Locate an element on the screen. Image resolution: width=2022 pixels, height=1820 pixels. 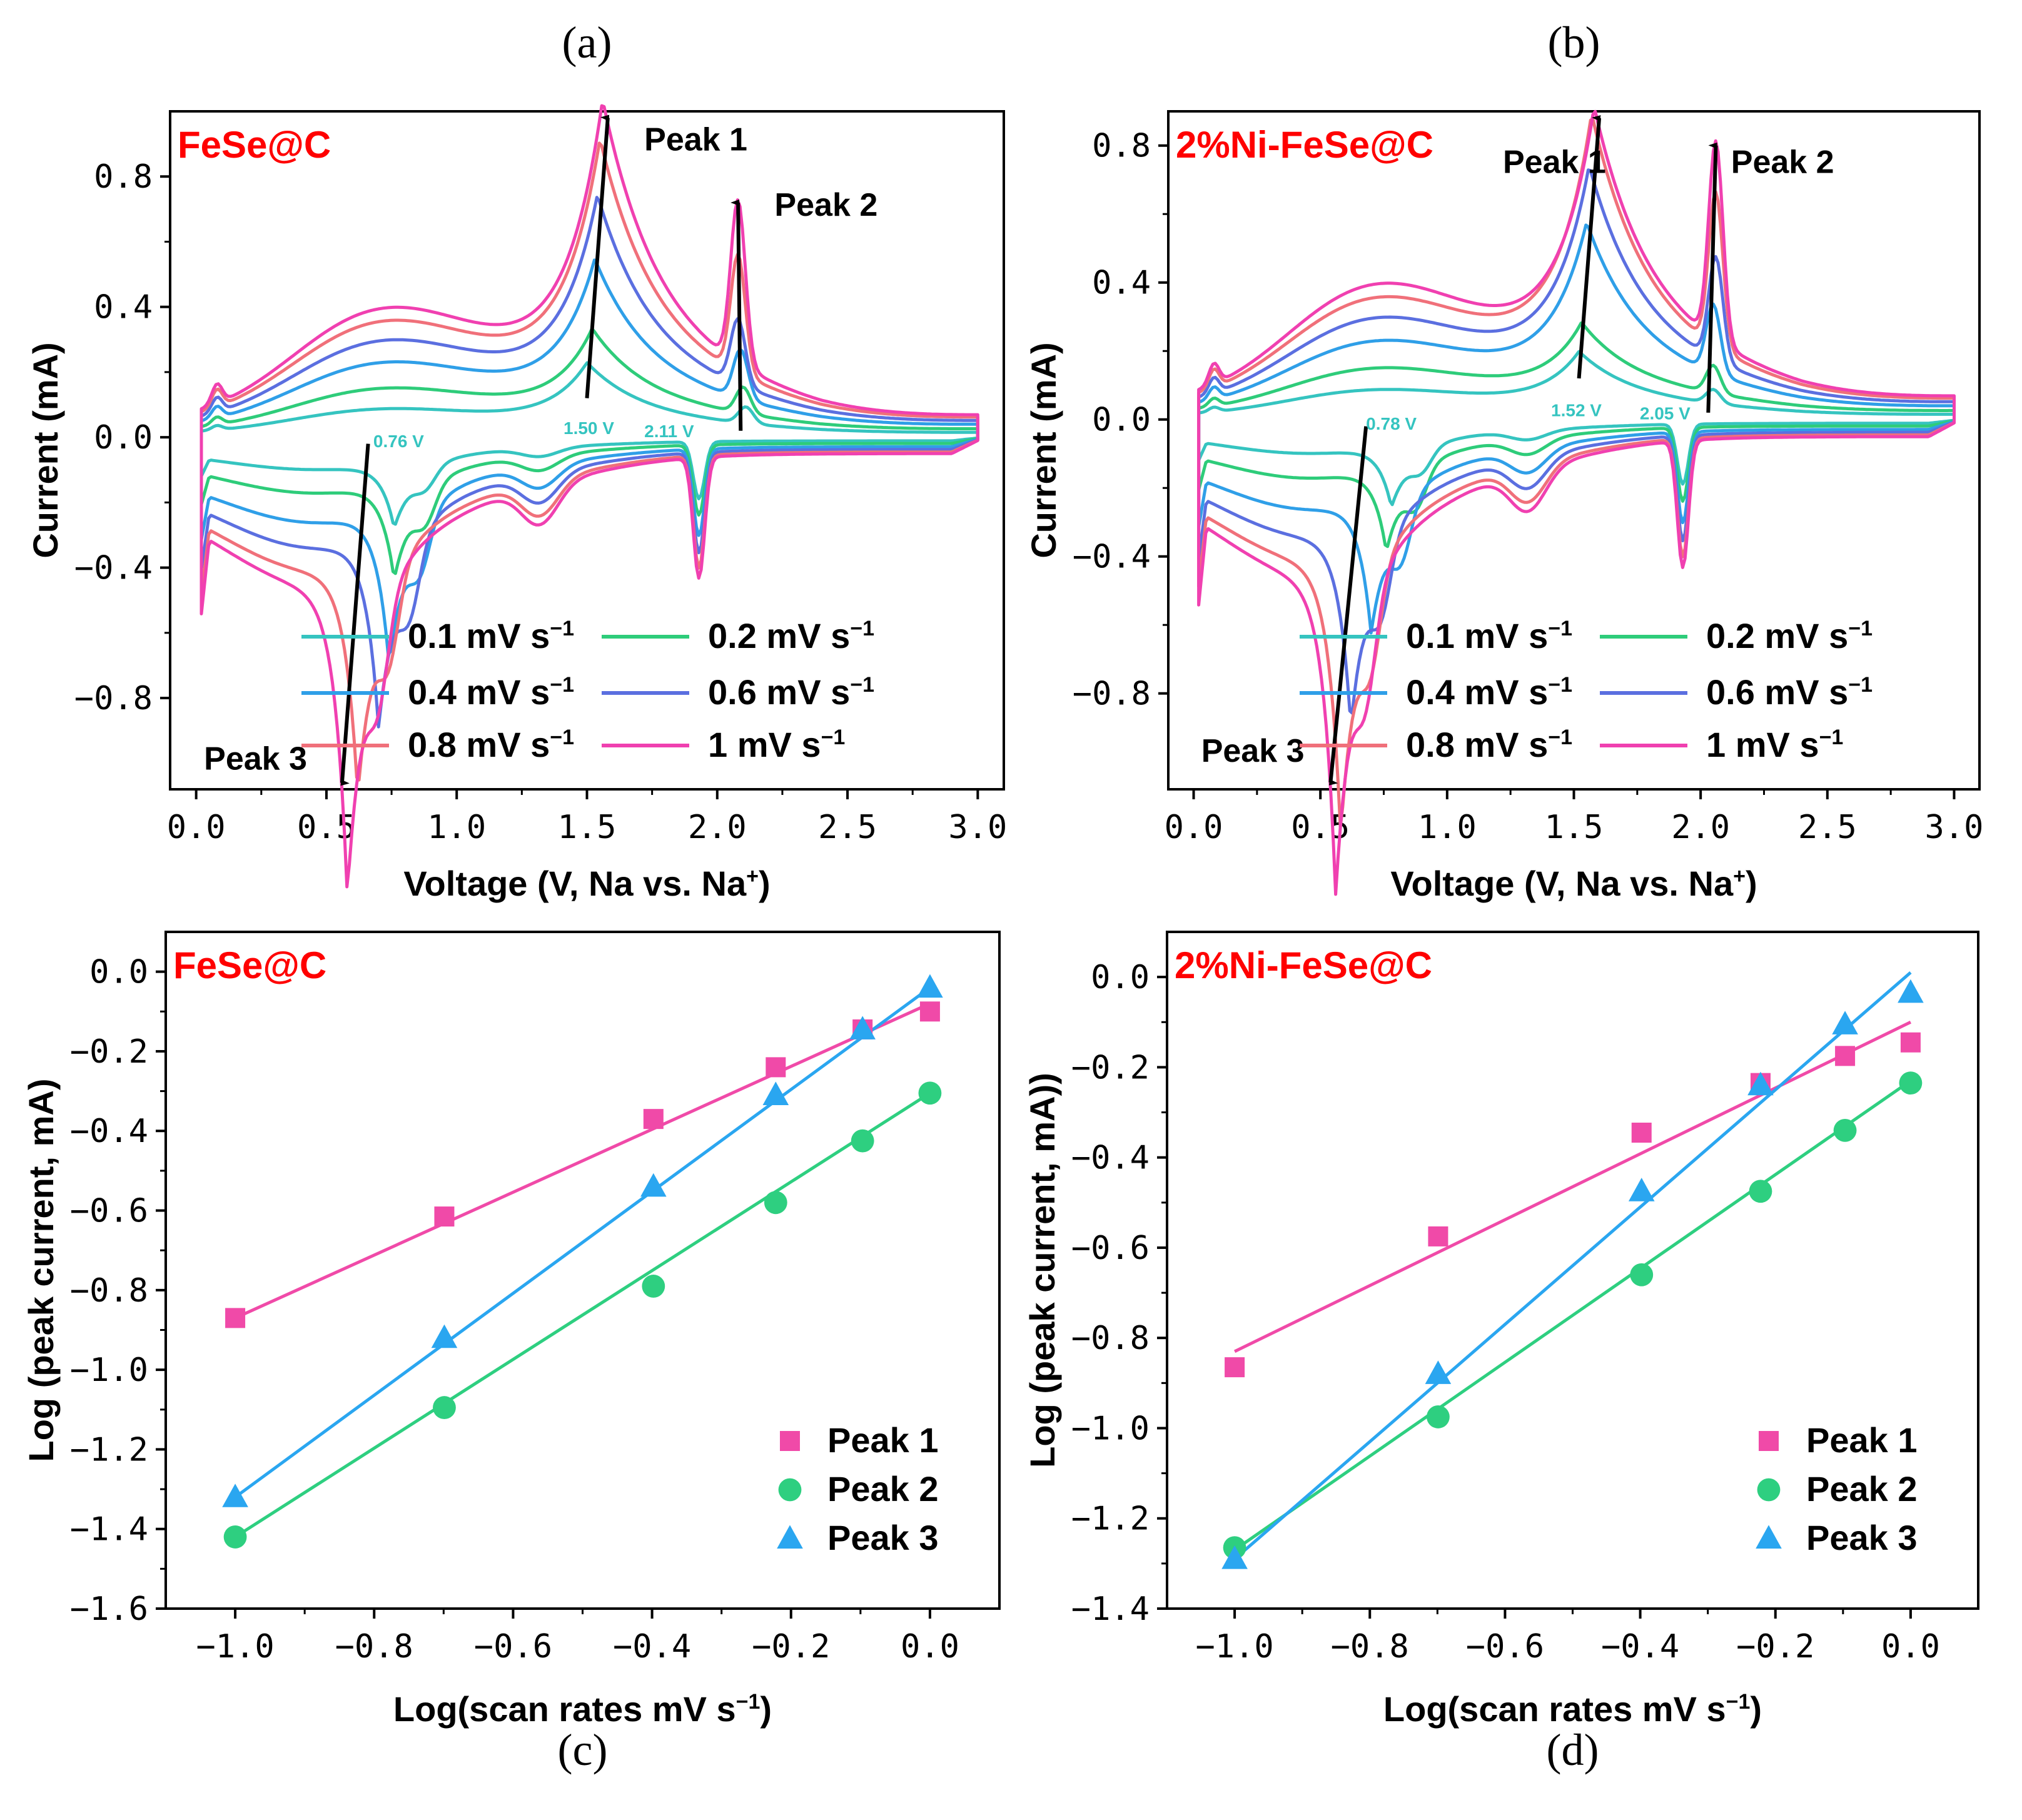
y-tick-label: −0.8 is located at coordinates (1112, 694).